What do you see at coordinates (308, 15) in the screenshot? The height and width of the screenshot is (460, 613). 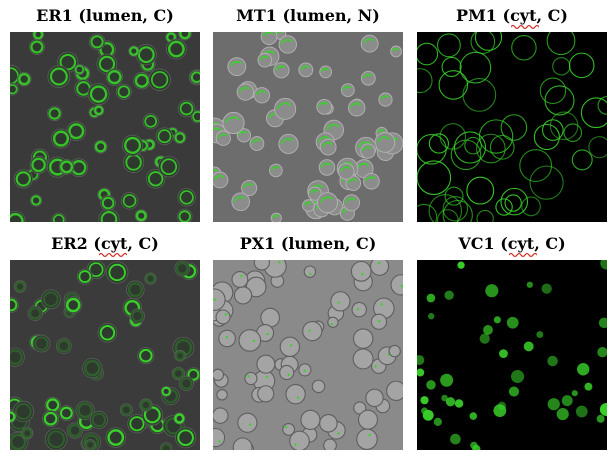 I see `panel-title: MT1 (lumen, N)` at bounding box center [308, 15].